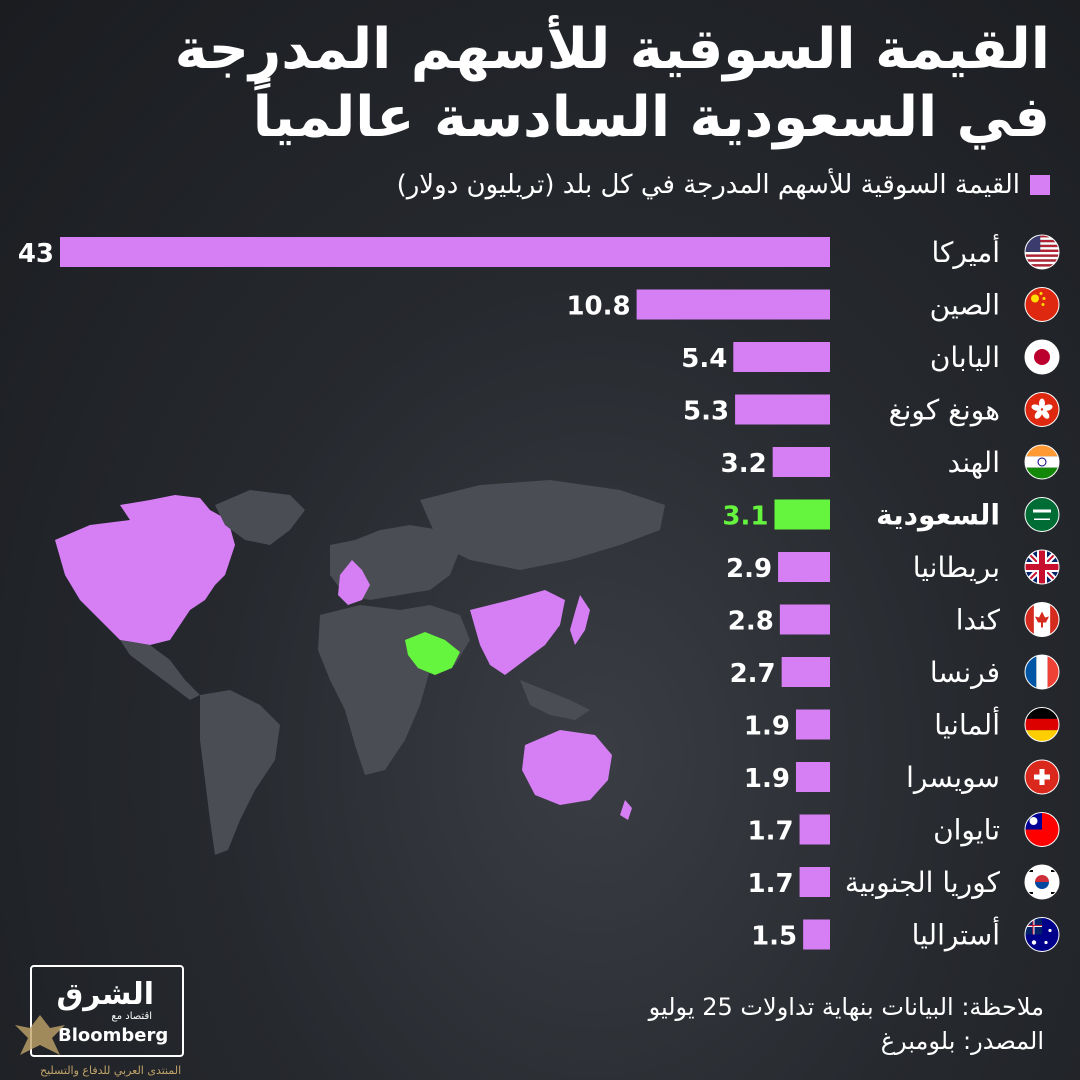  Describe the element at coordinates (1042, 619) in the screenshot. I see `canada-flag-icon` at that location.